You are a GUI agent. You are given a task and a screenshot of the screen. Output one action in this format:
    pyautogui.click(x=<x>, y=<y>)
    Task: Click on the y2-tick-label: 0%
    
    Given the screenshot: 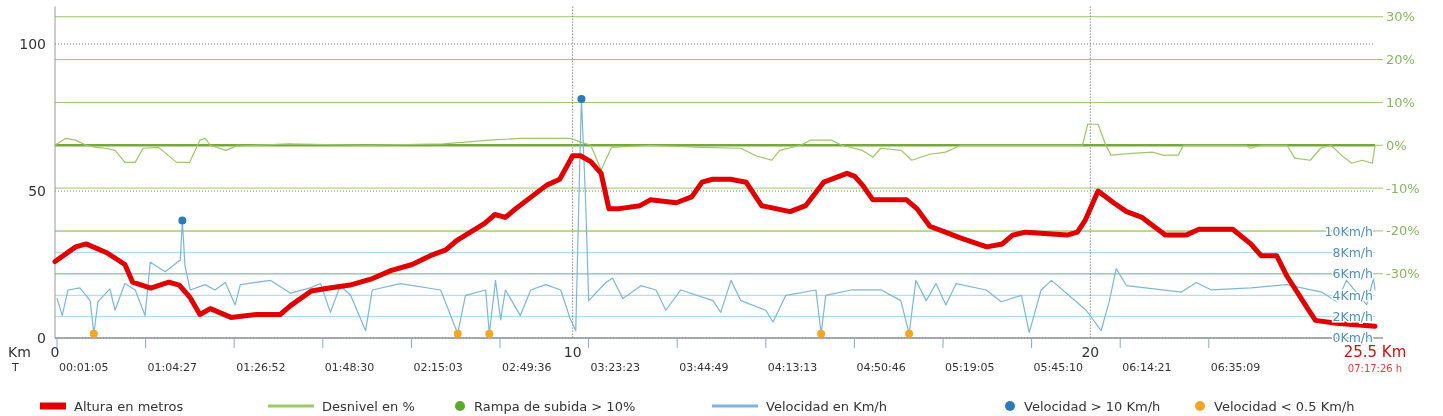 What is the action you would take?
    pyautogui.click(x=1396, y=145)
    